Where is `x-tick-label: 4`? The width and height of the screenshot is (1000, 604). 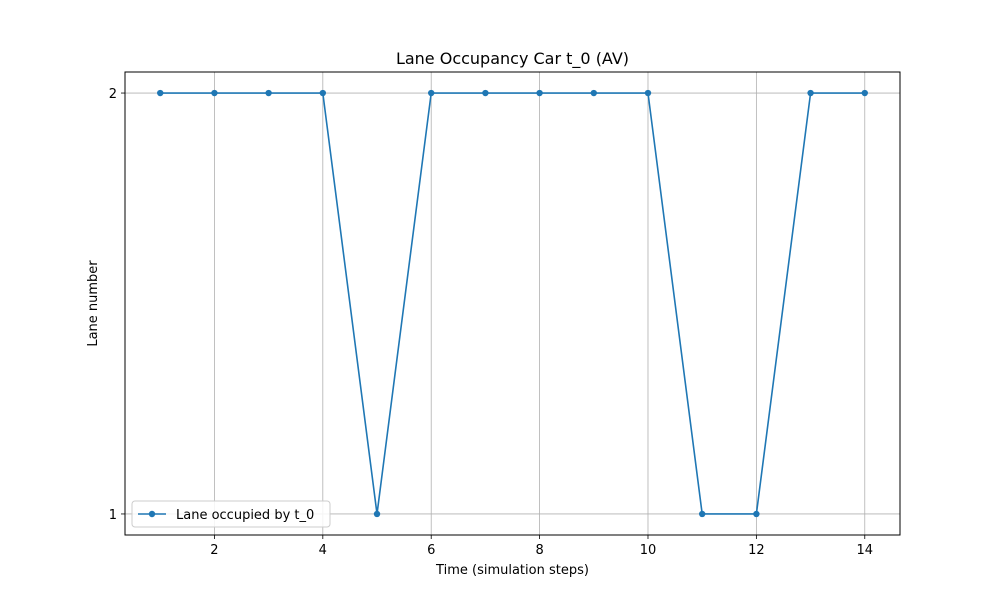 x-tick-label: 4 is located at coordinates (323, 550).